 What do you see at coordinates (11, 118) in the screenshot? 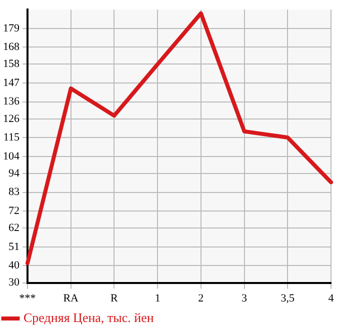
I see `y-tick-label: 126` at bounding box center [11, 118].